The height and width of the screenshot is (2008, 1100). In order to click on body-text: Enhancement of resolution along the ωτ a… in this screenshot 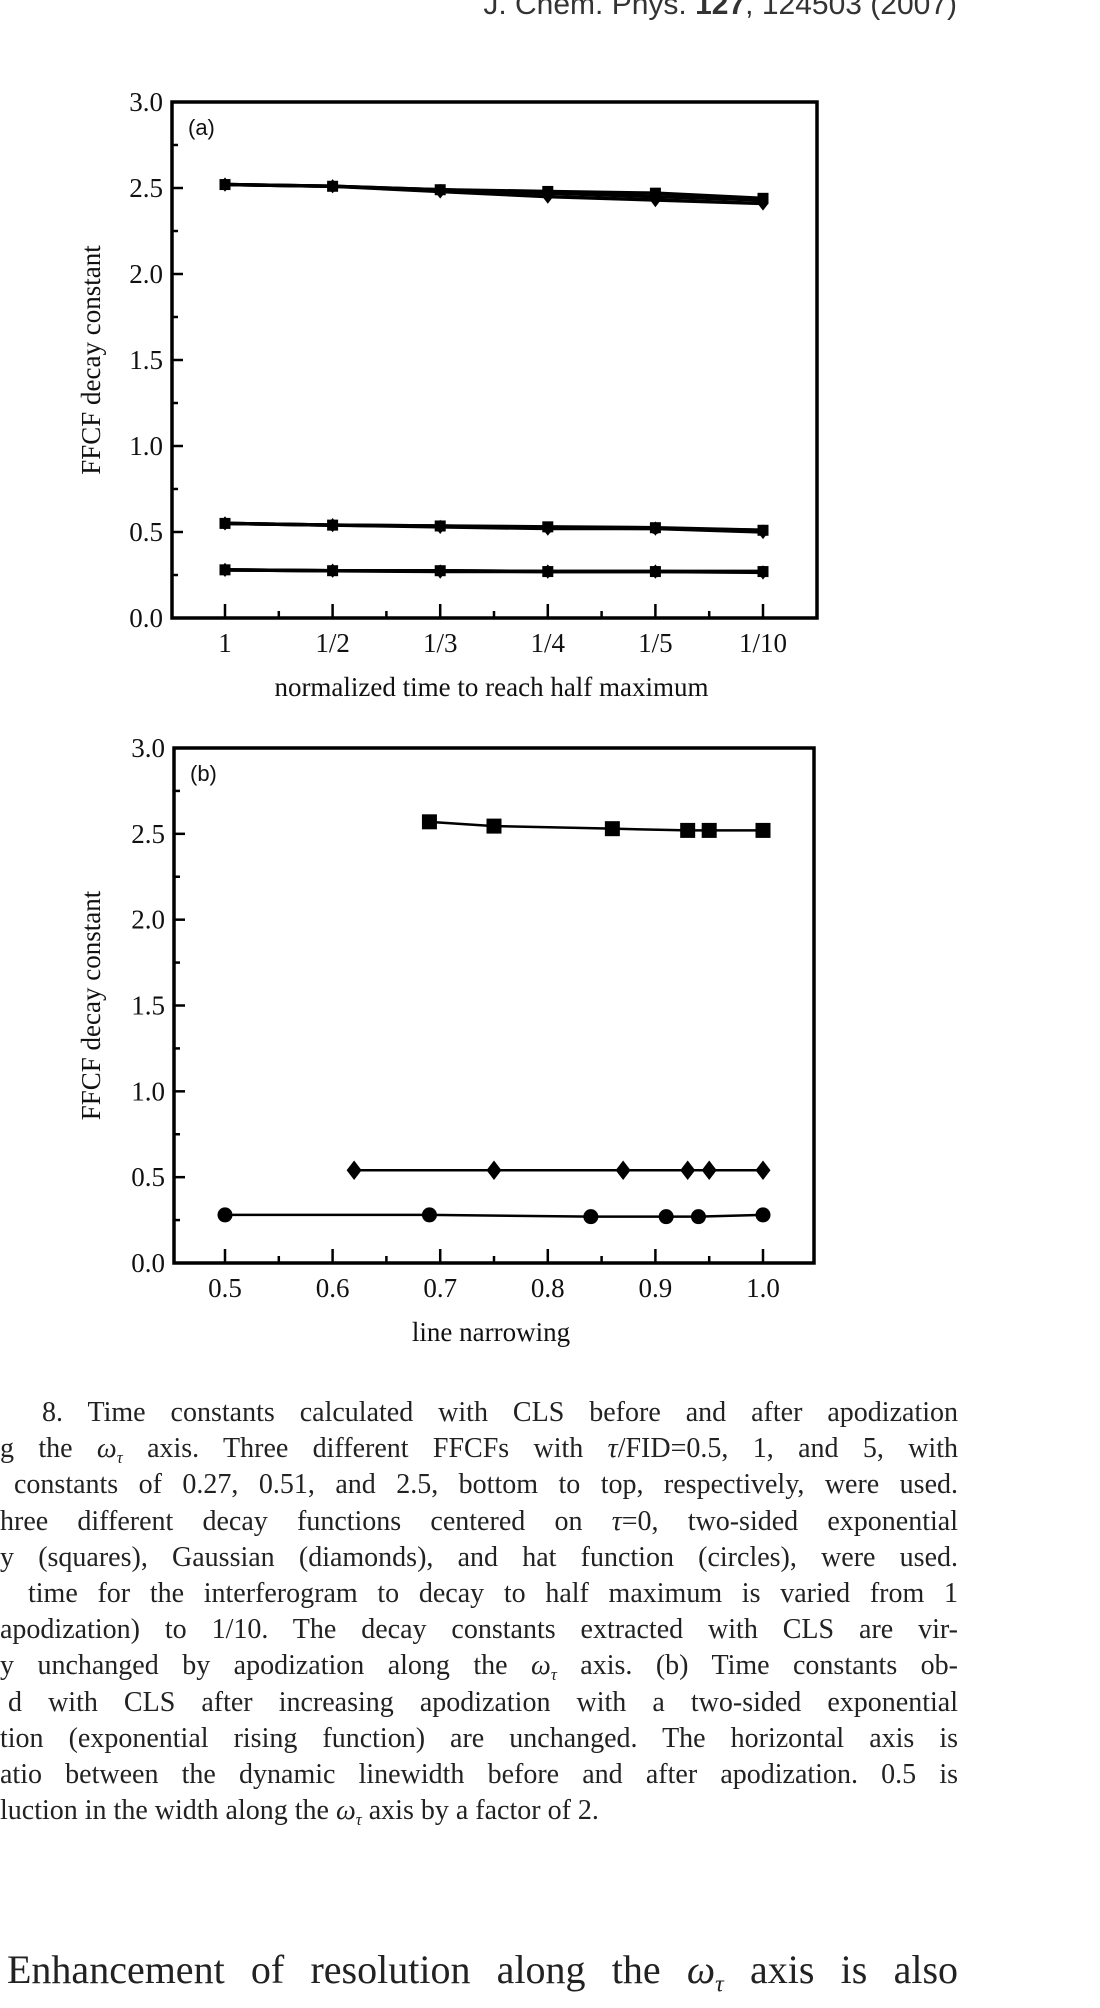, I will do `click(483, 1972)`.